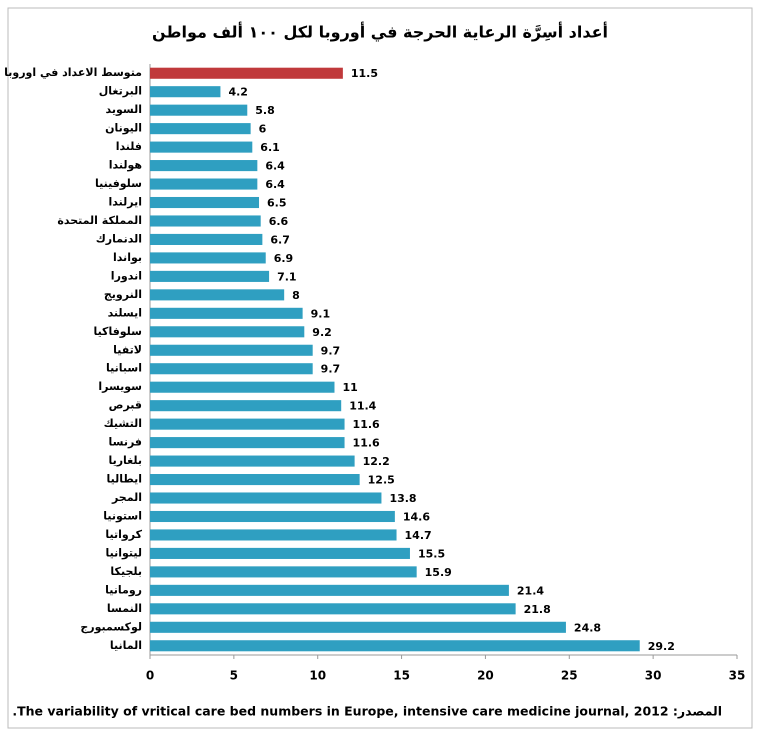 The image size is (760, 735). What do you see at coordinates (124, 109) in the screenshot?
I see `y-tick-label: السويد` at bounding box center [124, 109].